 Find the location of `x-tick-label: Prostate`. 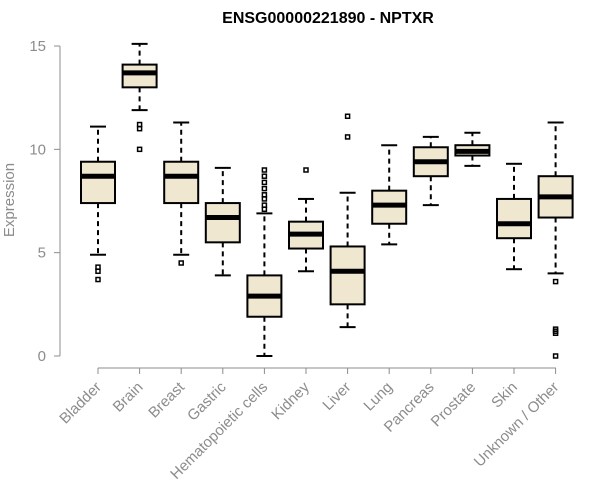

x-tick-label: Prostate is located at coordinates (454, 405).